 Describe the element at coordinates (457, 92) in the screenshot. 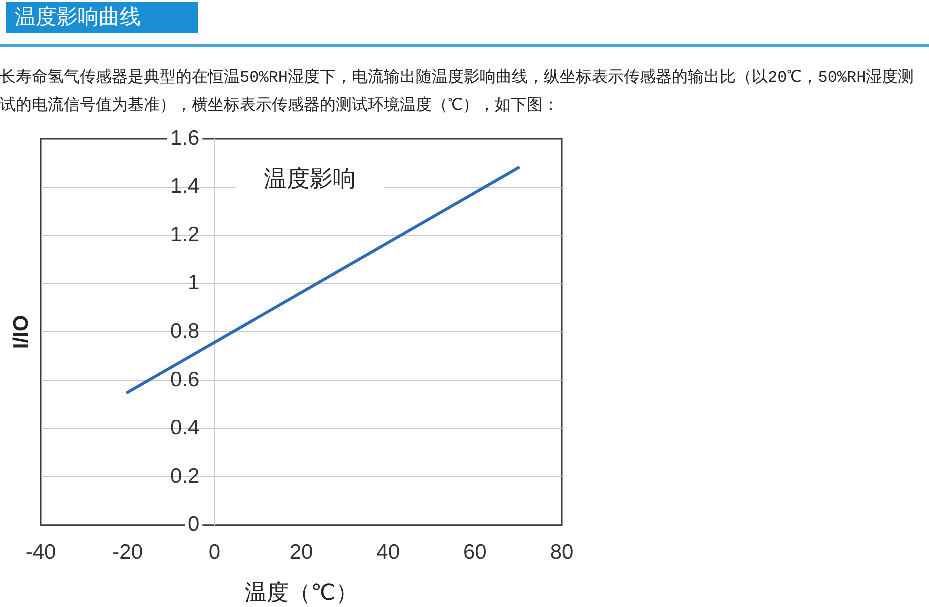

I see `chart-subtitle: 长寿命氢气传感器是典型的在恒温50%RH湿度下，电流输出随温度影响曲线，纵坐标表示传感器的输出比（以20℃，50%RH湿度测试的电流信号值为基准），横坐标表示传感器的测试环境温度（℃），如下图：` at that location.